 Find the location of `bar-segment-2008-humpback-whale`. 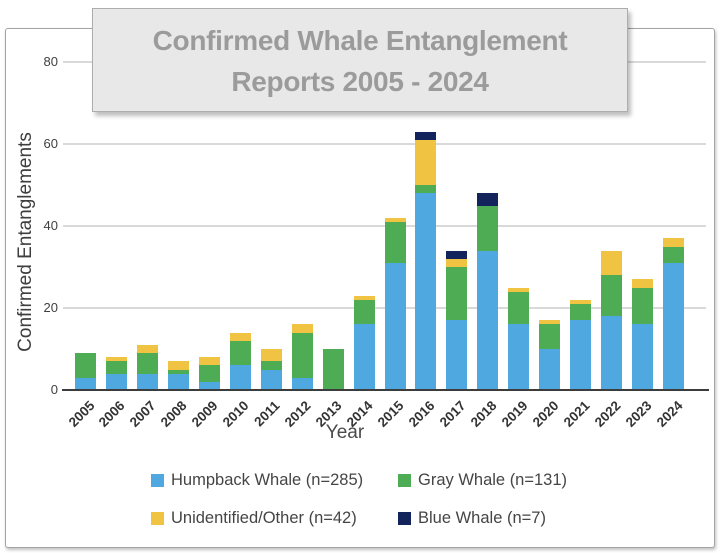

bar-segment-2008-humpback-whale is located at coordinates (178, 381).